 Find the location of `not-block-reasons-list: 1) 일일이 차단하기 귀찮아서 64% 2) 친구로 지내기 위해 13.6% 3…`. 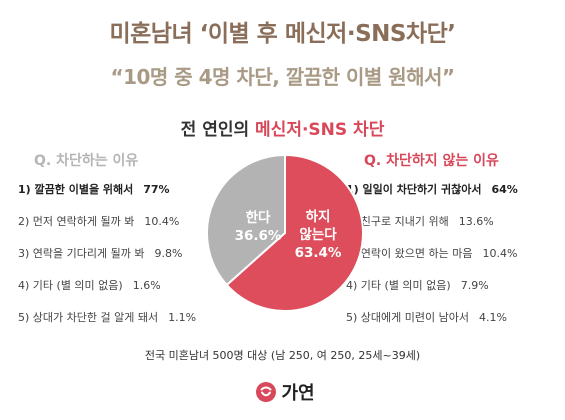

not-block-reasons-list: 1) 일일이 차단하기 귀찮아서 64% 2) 친구로 지내기 위해 13.6% 3… is located at coordinates (453, 260).